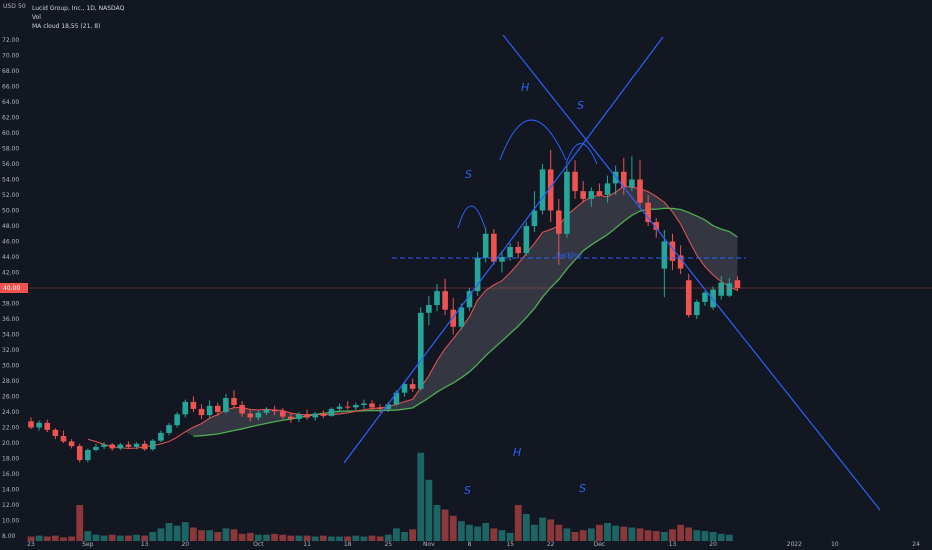 The height and width of the screenshot is (550, 932). I want to click on y-tick-label: 14.00, so click(10, 490).